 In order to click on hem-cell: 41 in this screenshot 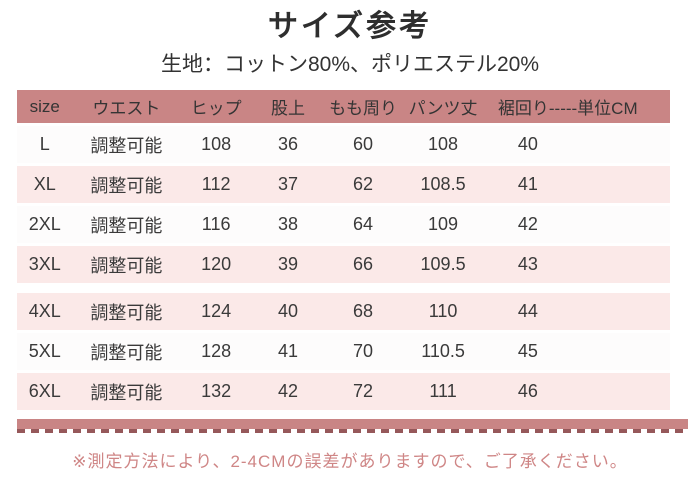, I will do `click(527, 184)`.